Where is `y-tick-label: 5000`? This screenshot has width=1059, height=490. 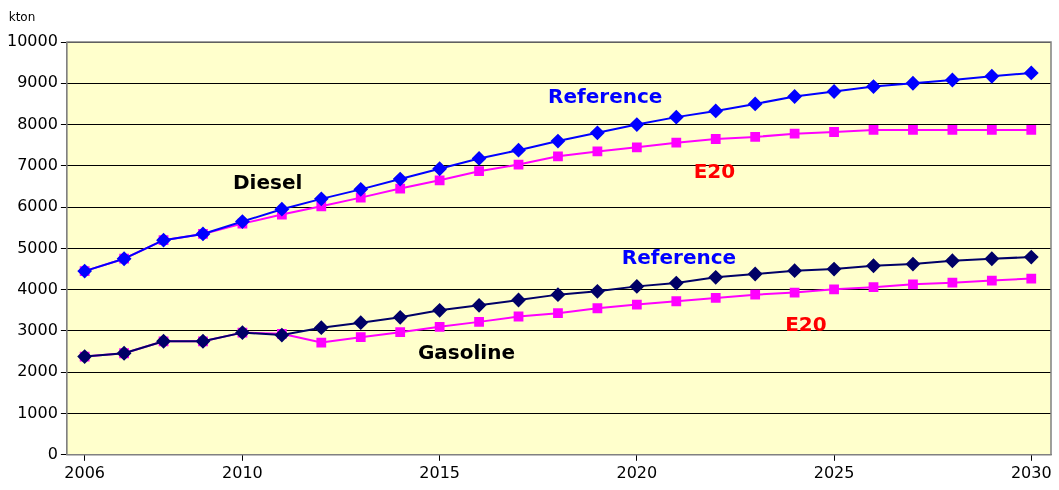
y-tick-label: 5000 is located at coordinates (37, 247).